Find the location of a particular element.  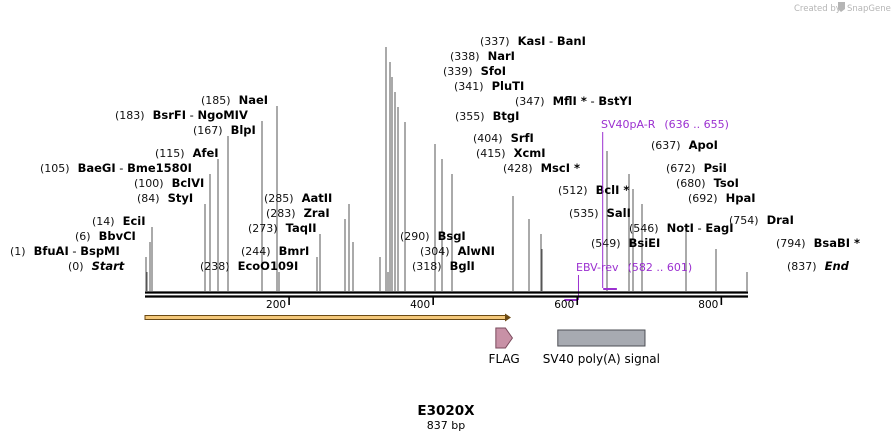

site-name-label: BmrI is located at coordinates (294, 251).